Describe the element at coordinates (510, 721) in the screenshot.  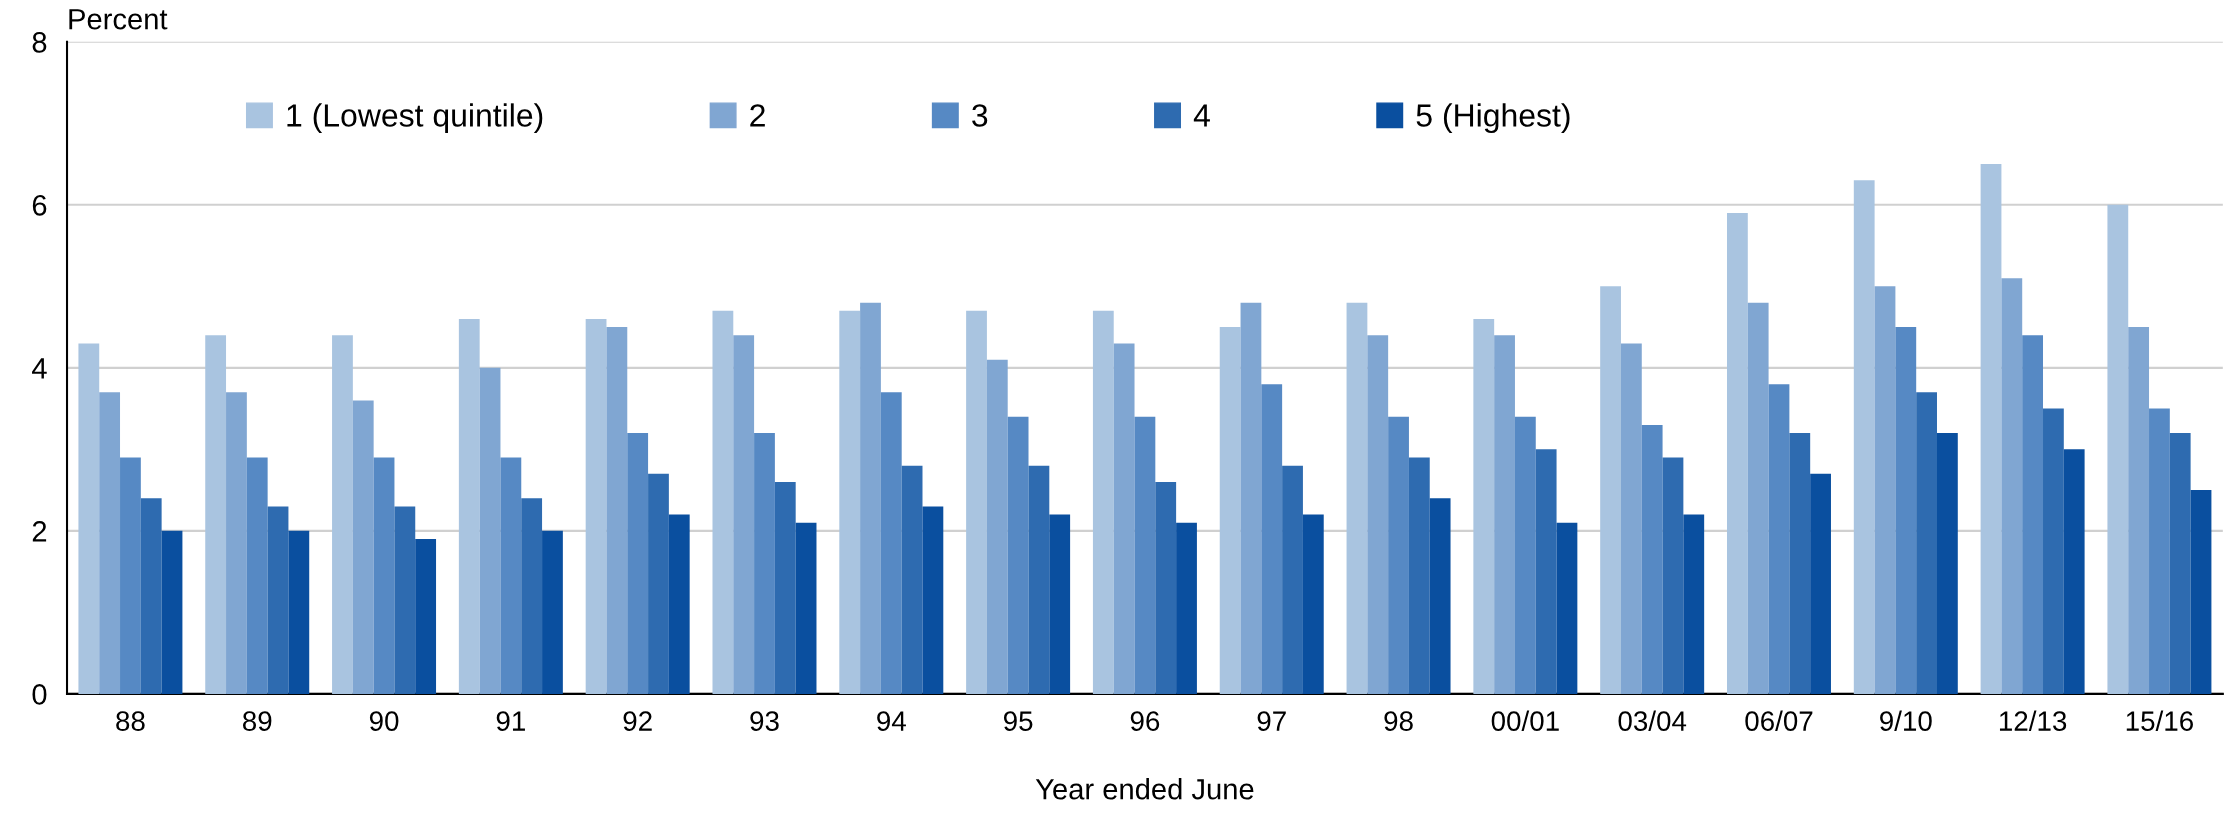
I see `x-tick-label: 91` at that location.